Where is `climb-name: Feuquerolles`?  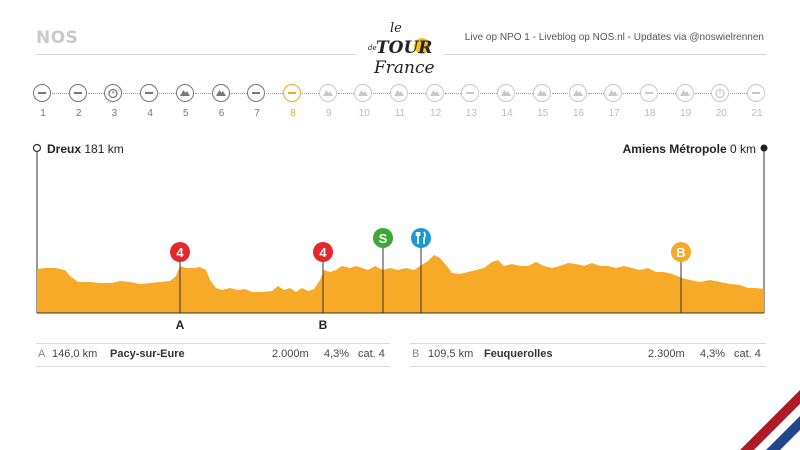 climb-name: Feuquerolles is located at coordinates (518, 354).